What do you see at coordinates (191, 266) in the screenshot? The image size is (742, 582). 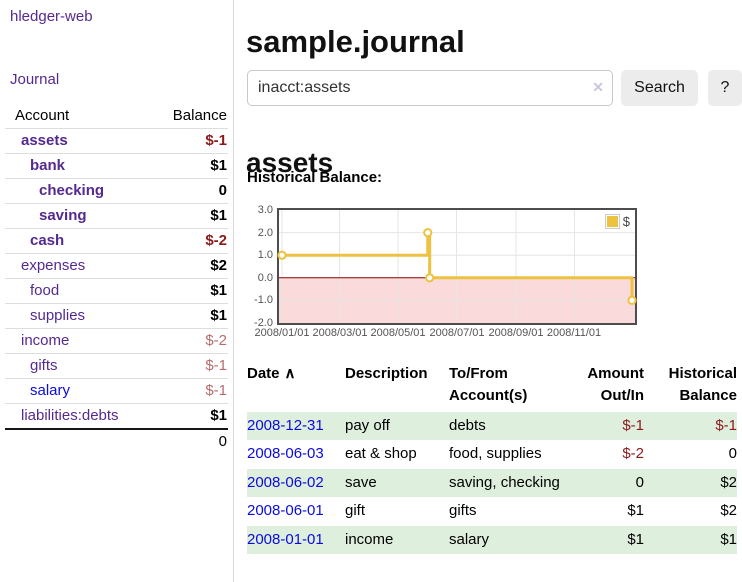 I see `account-balance: $2` at bounding box center [191, 266].